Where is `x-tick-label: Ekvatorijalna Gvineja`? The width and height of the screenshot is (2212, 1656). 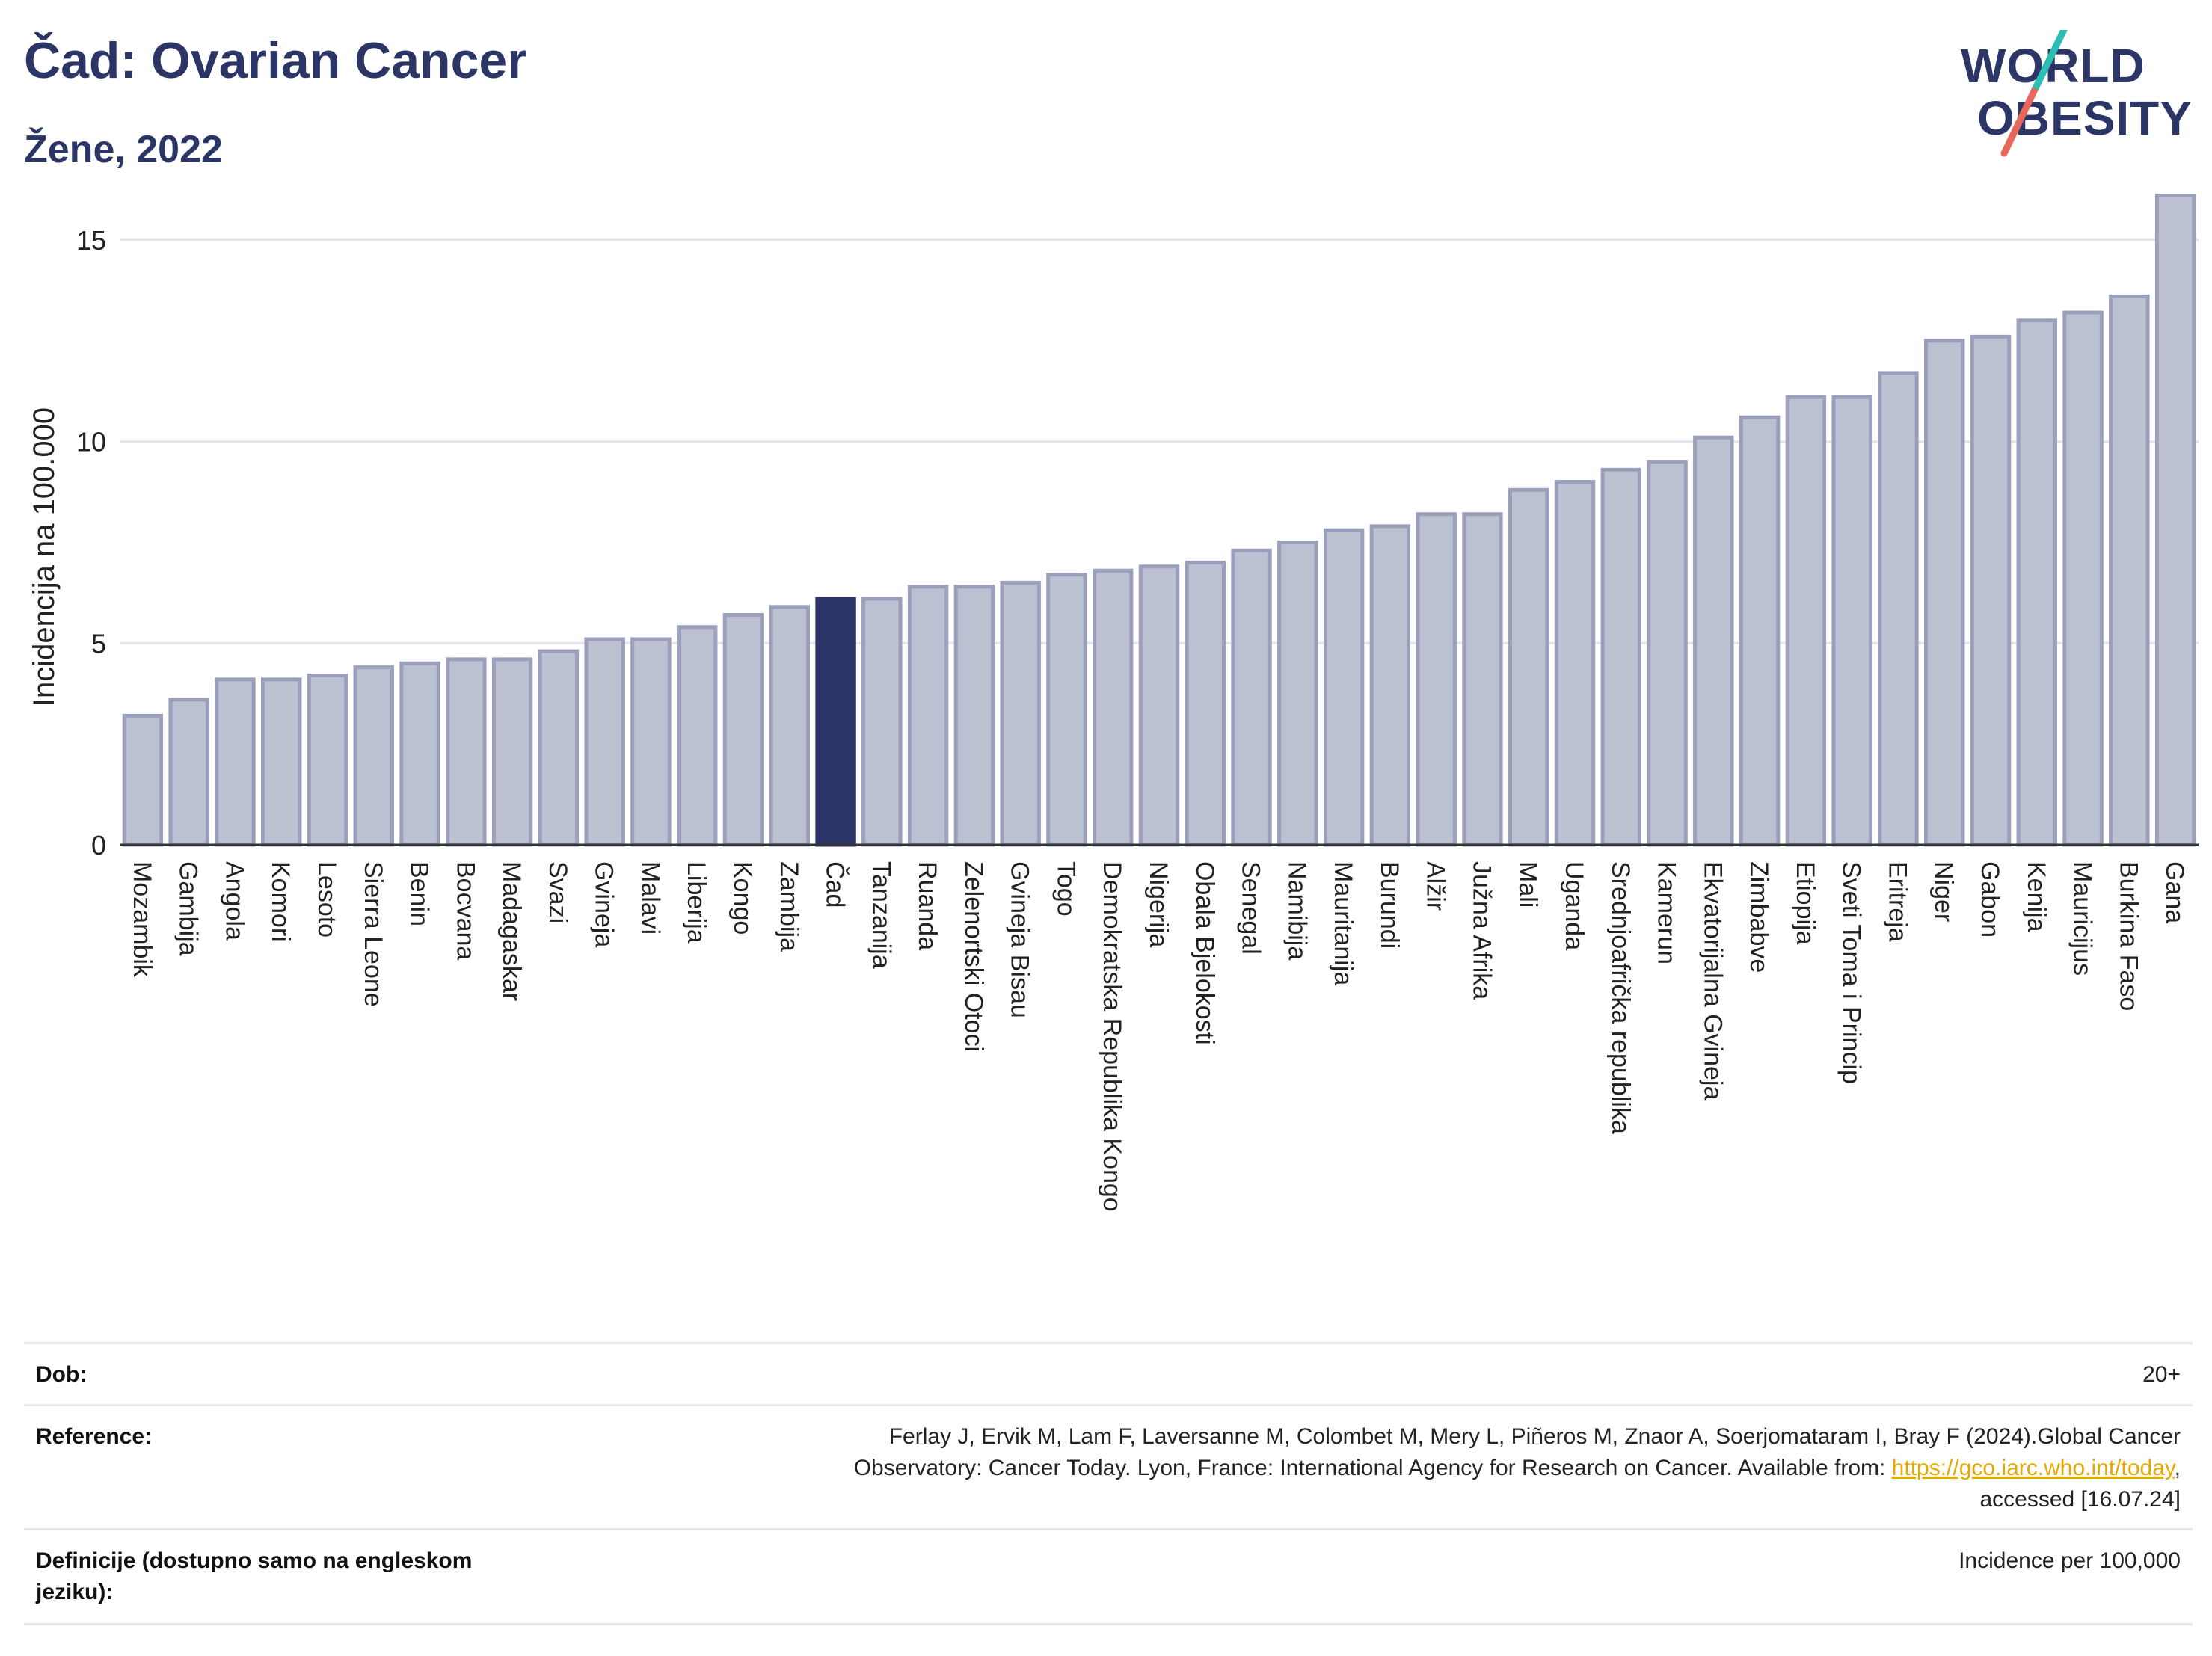 x-tick-label: Ekvatorijalna Gvineja is located at coordinates (1712, 980).